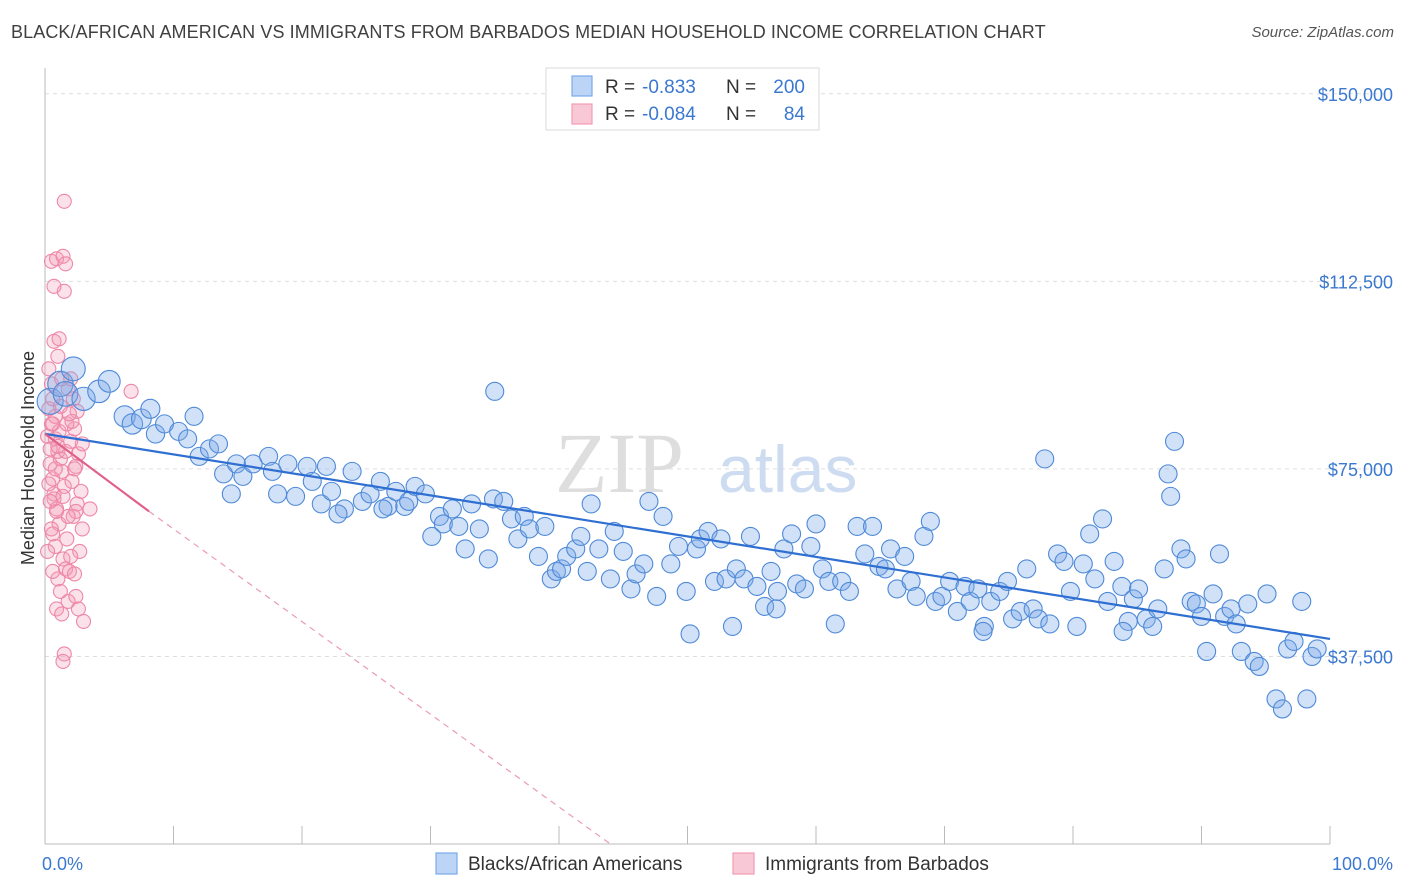  What do you see at coordinates (1360, 657) in the screenshot?
I see `y-tick-label: $37,500` at bounding box center [1360, 657].